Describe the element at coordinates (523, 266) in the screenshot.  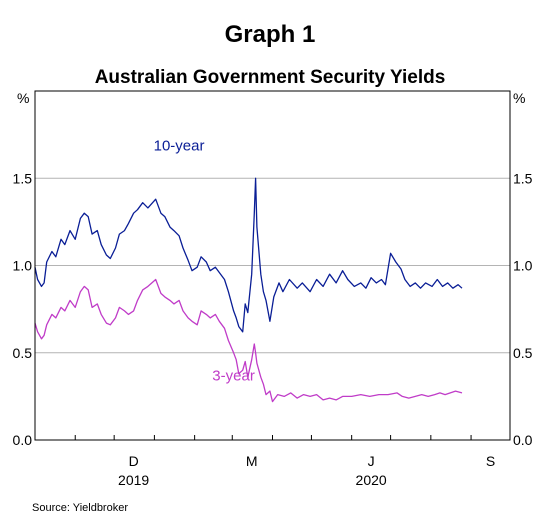
I see `y-tick-label-right: 1.0` at that location.